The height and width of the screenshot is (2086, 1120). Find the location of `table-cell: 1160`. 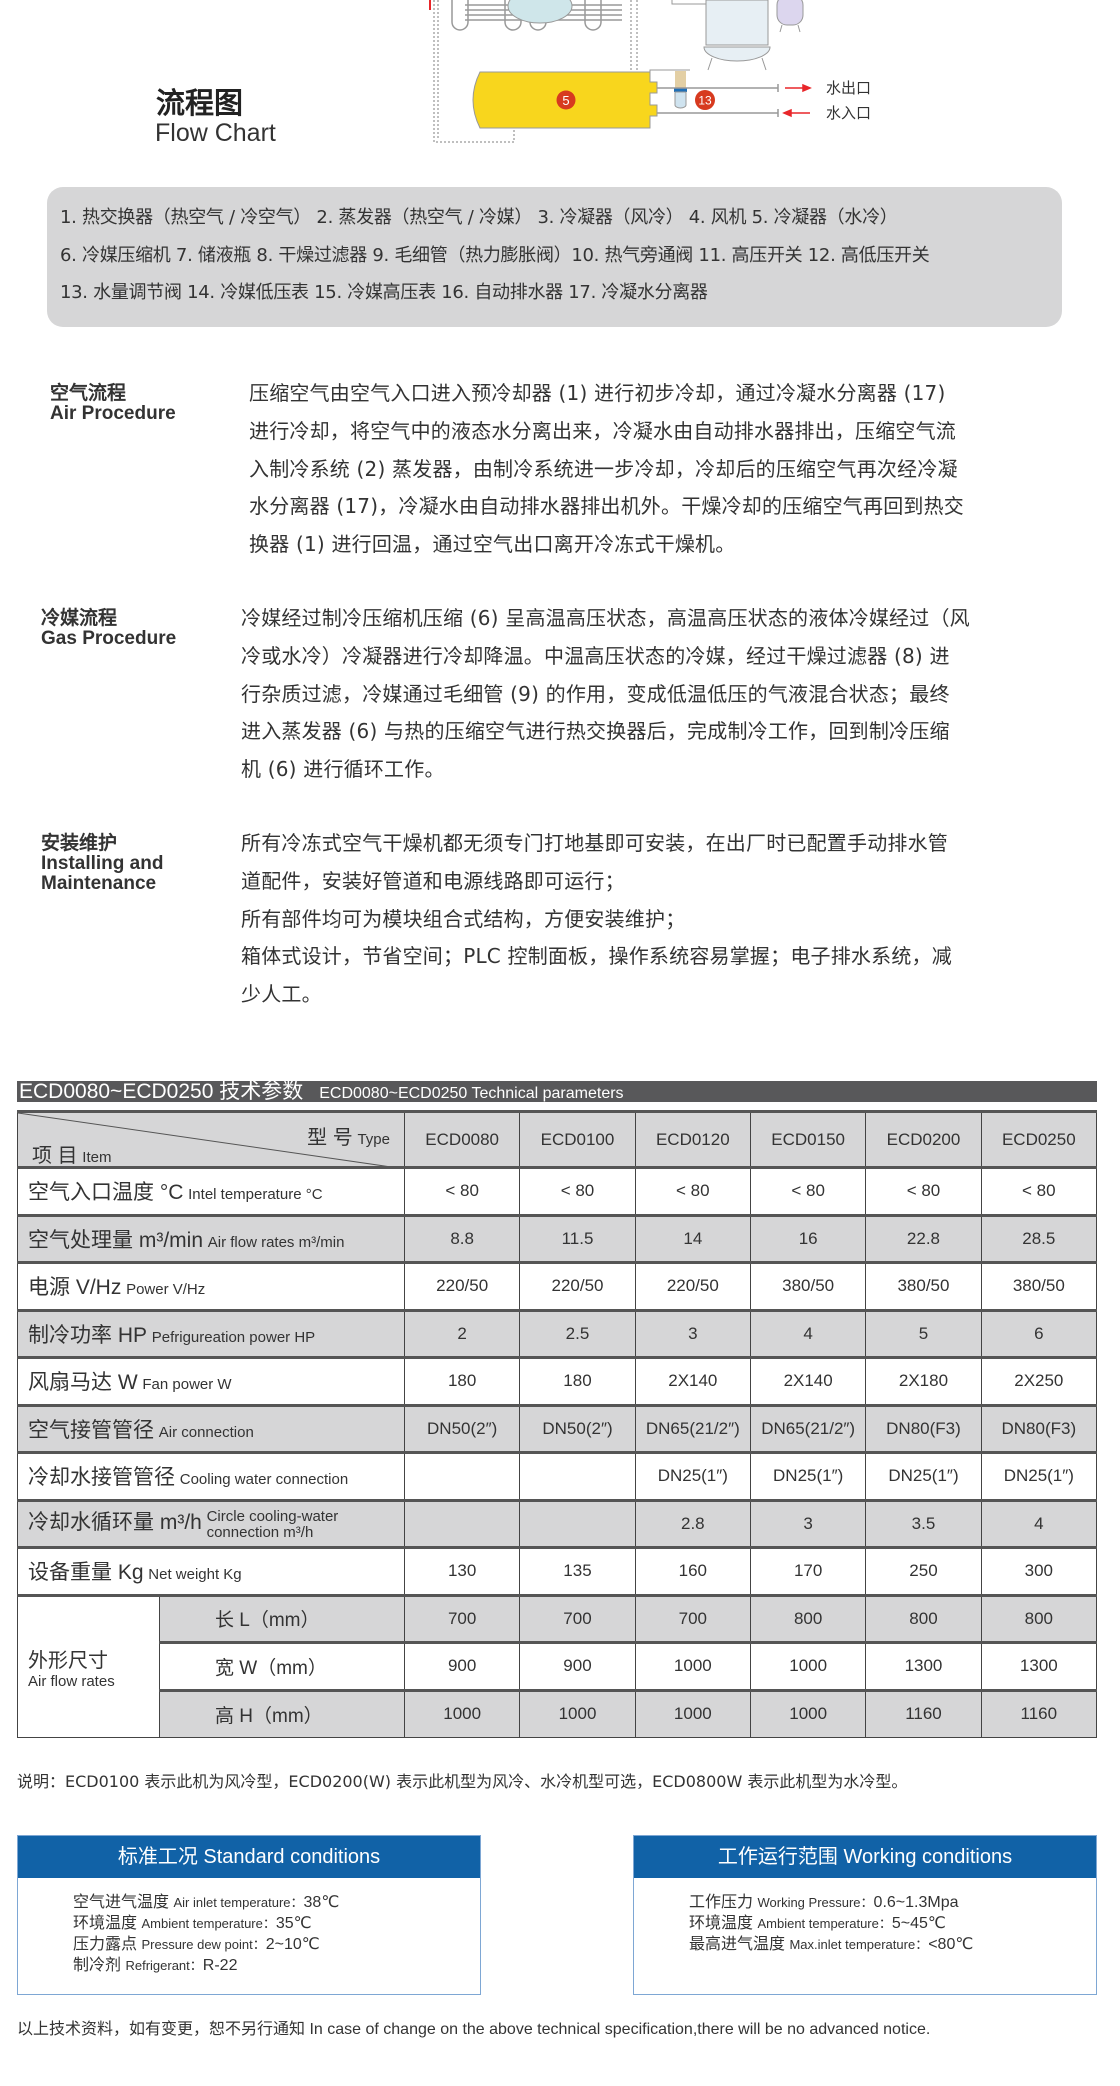

table-cell: 1160 is located at coordinates (923, 1713).